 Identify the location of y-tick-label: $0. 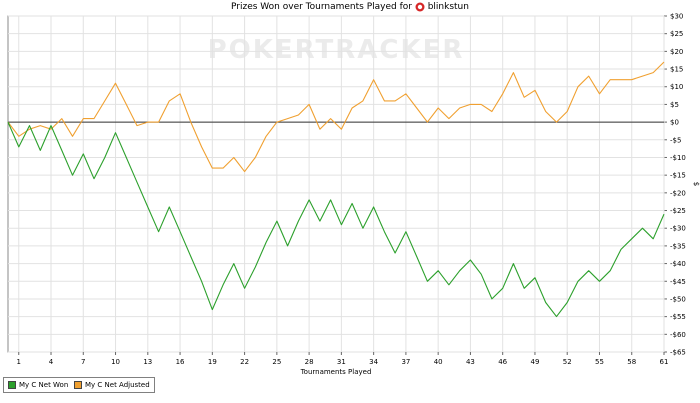
(674, 123).